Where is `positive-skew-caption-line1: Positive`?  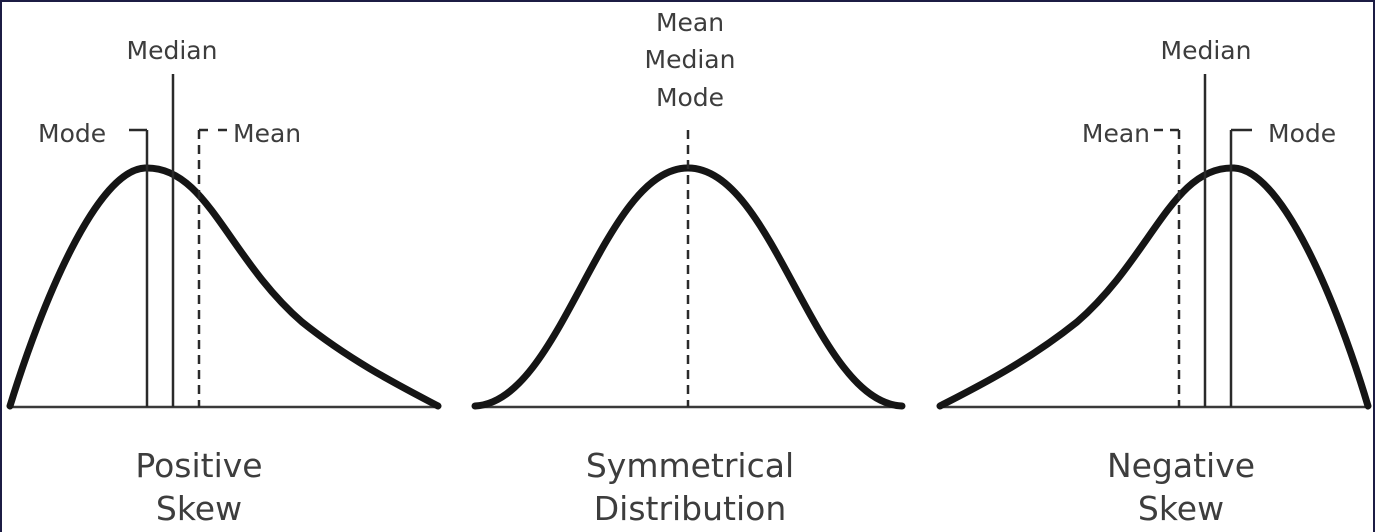
positive-skew-caption-line1: Positive is located at coordinates (198, 465).